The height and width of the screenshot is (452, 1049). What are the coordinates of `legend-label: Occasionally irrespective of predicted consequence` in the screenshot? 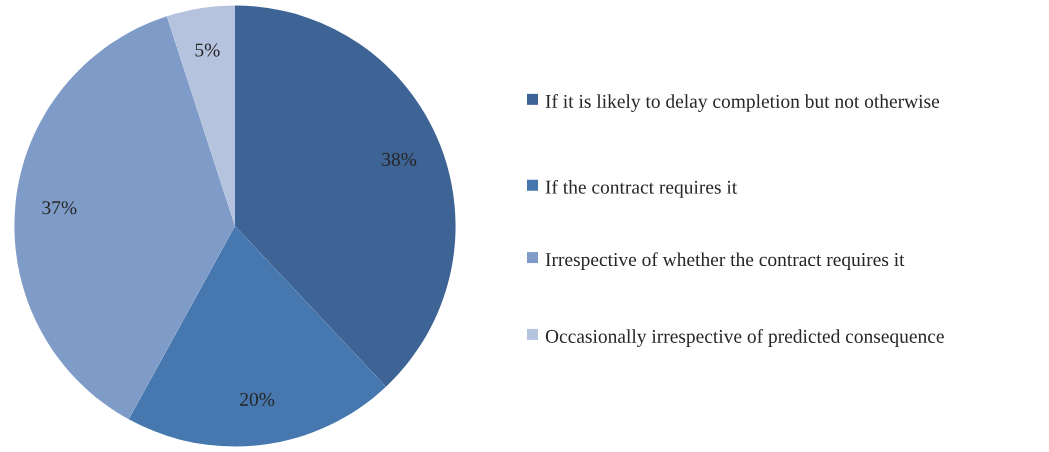 It's located at (744, 338).